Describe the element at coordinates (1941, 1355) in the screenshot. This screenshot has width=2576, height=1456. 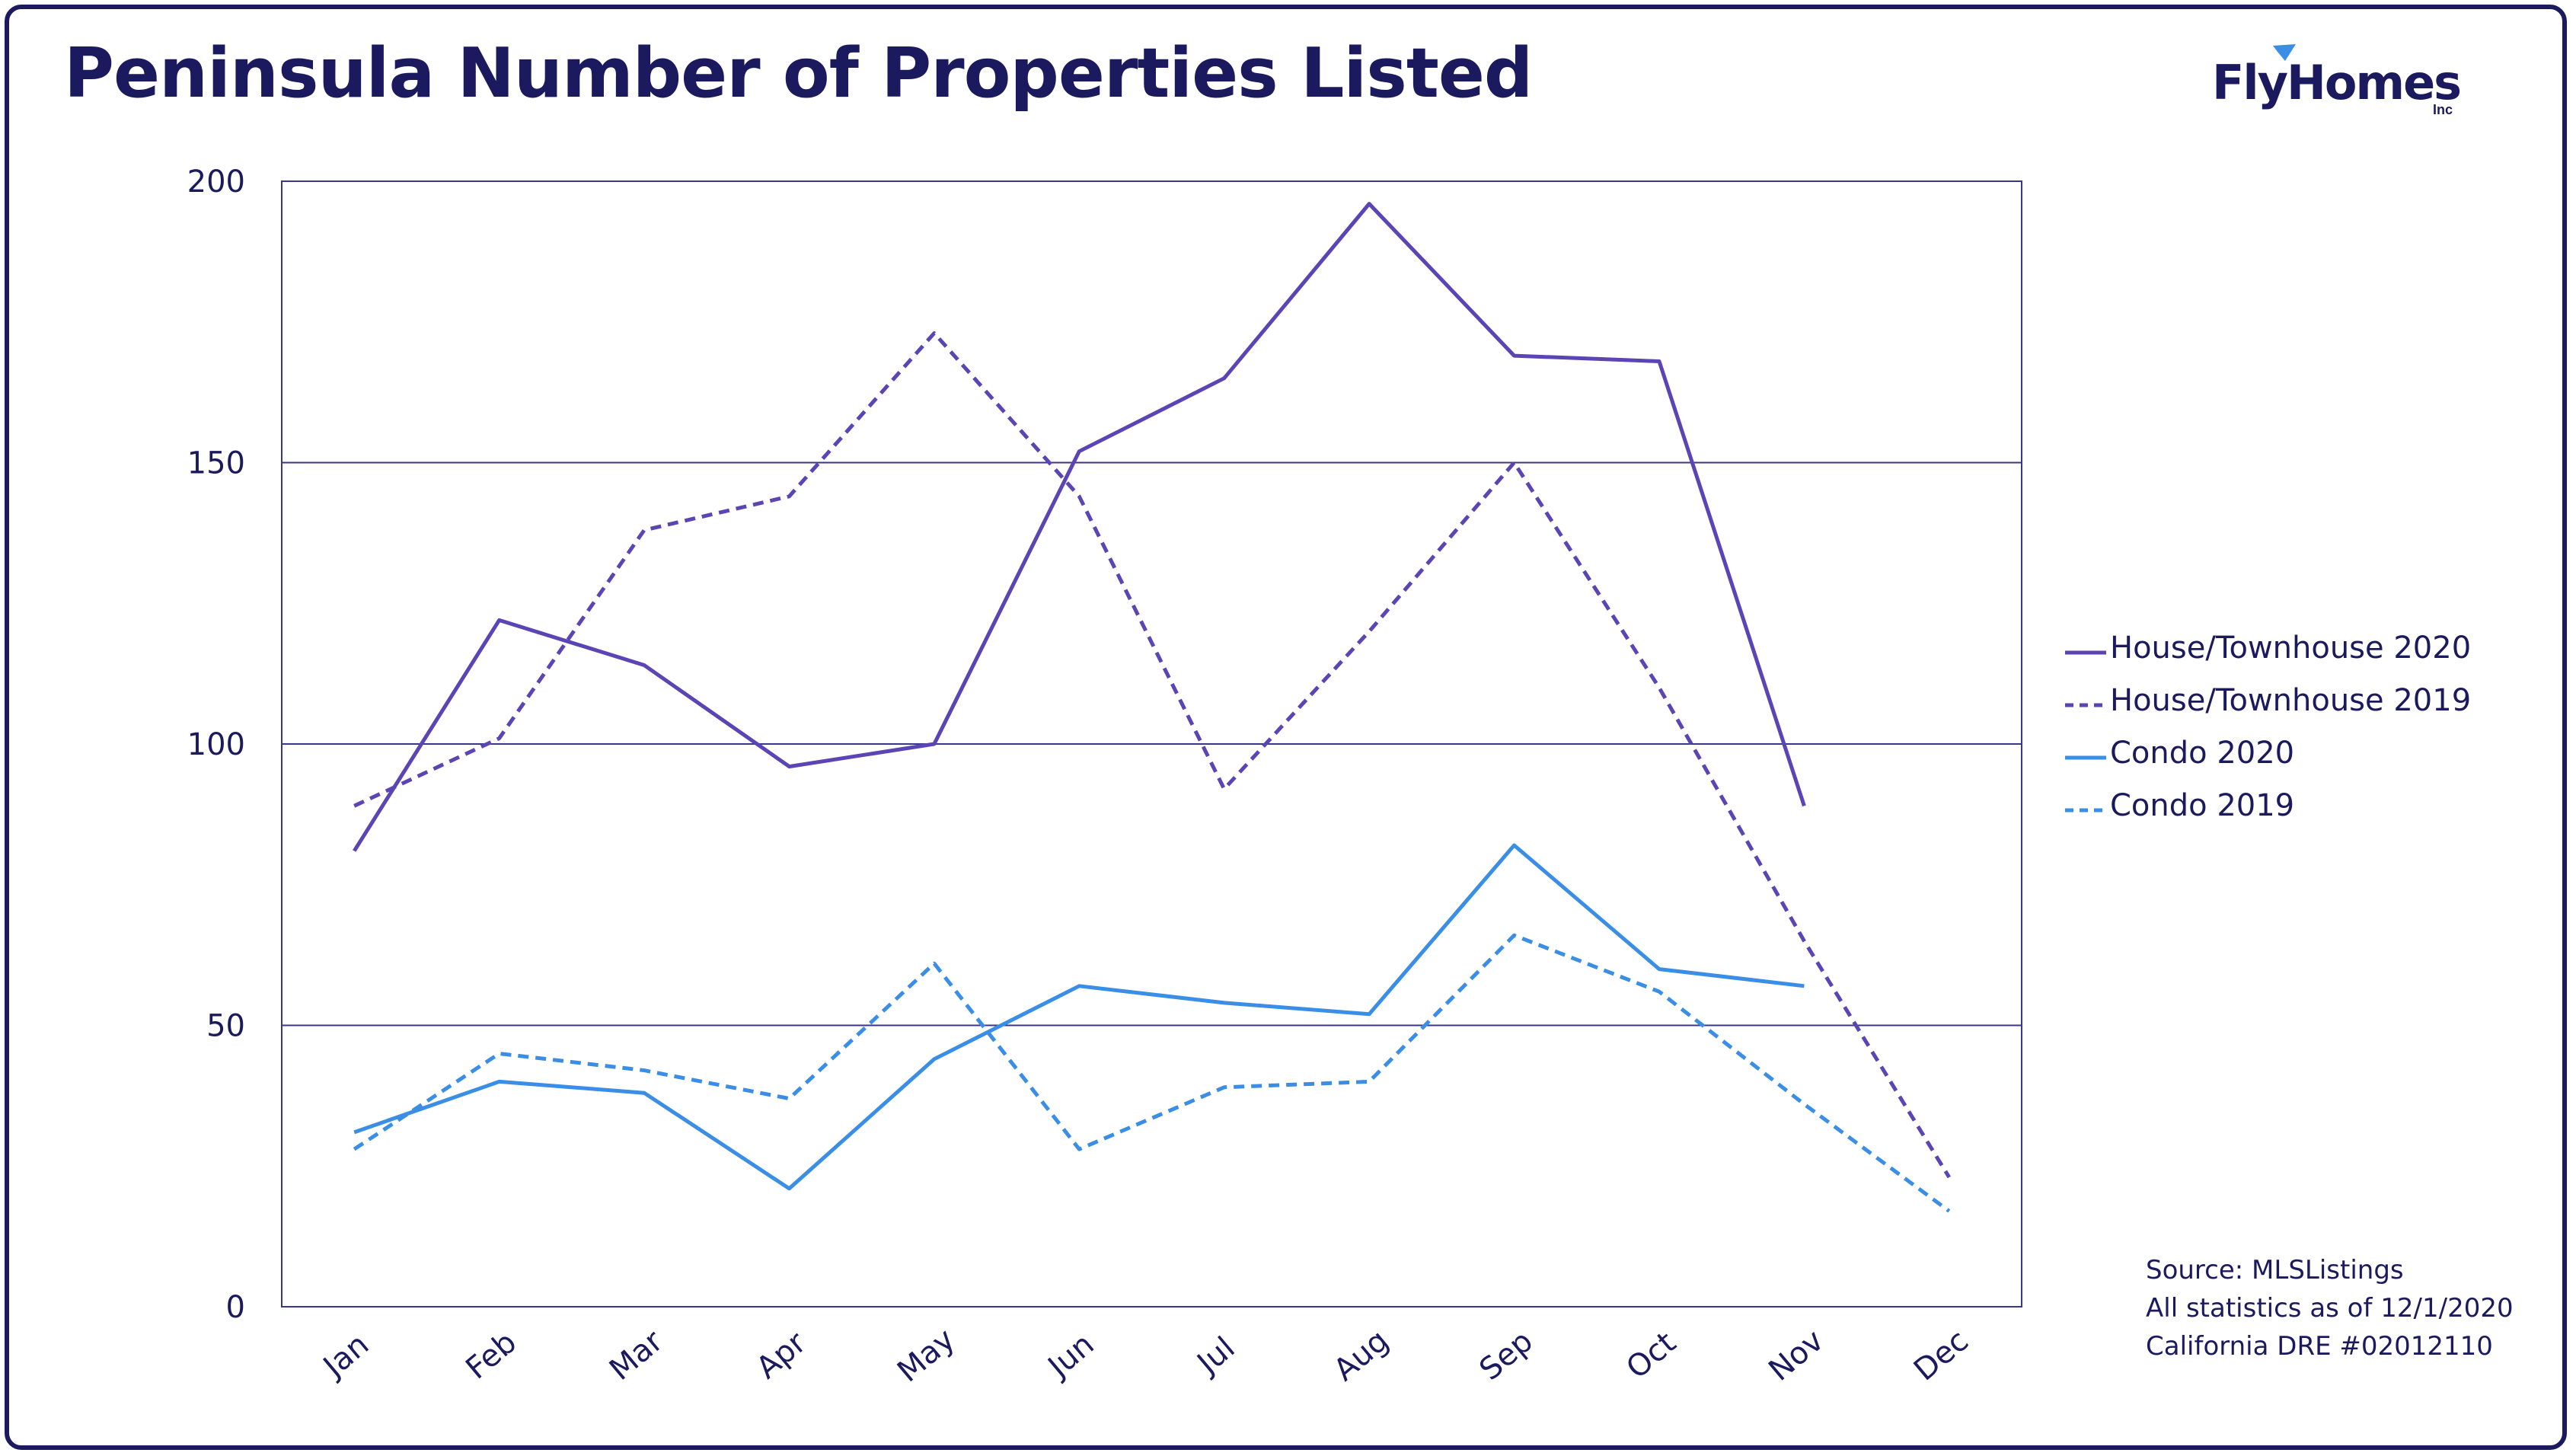
I see `x-tick-label: Dec` at that location.